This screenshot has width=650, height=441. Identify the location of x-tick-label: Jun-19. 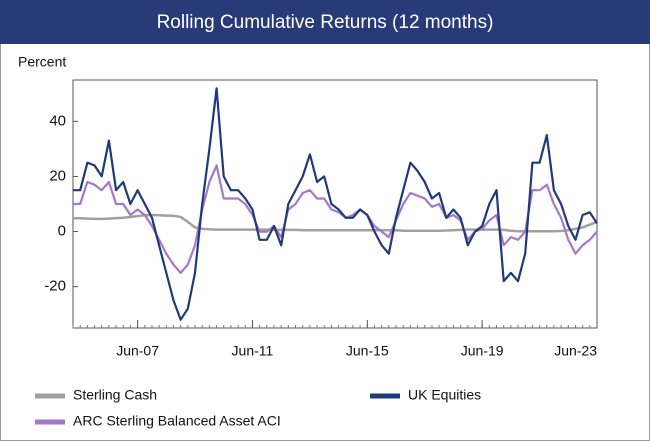
(482, 351).